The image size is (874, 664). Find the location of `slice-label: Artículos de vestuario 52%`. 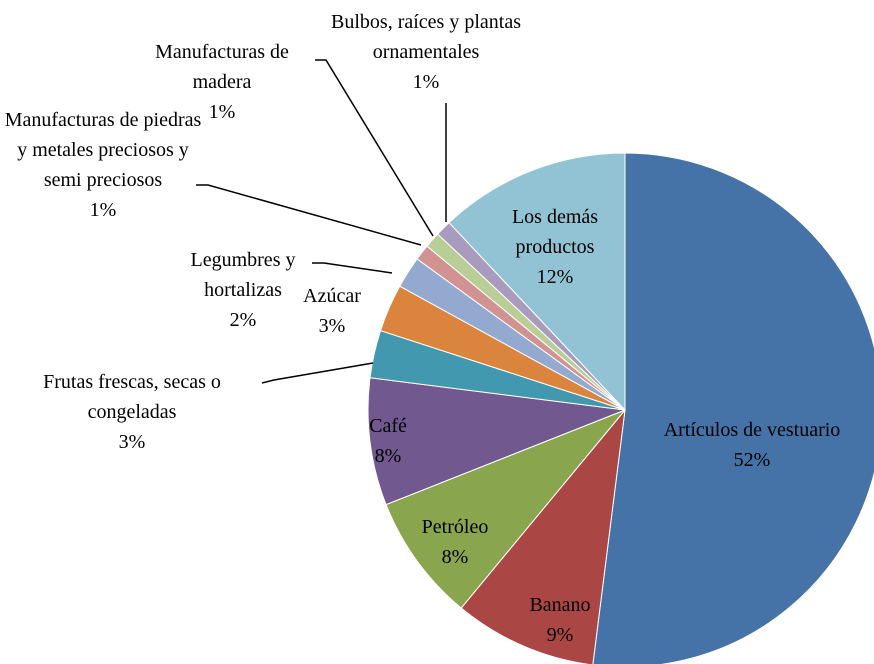

slice-label: Artículos de vestuario 52% is located at coordinates (745, 445).